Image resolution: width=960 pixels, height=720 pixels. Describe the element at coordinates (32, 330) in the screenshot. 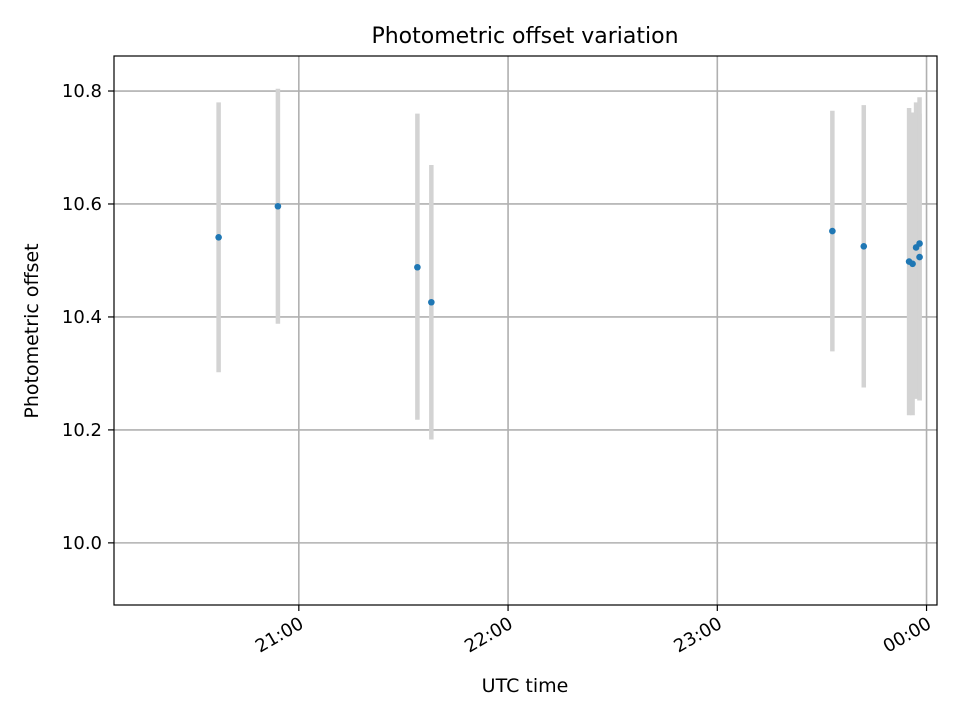

I see `y-axis-label: Photometric offset` at that location.